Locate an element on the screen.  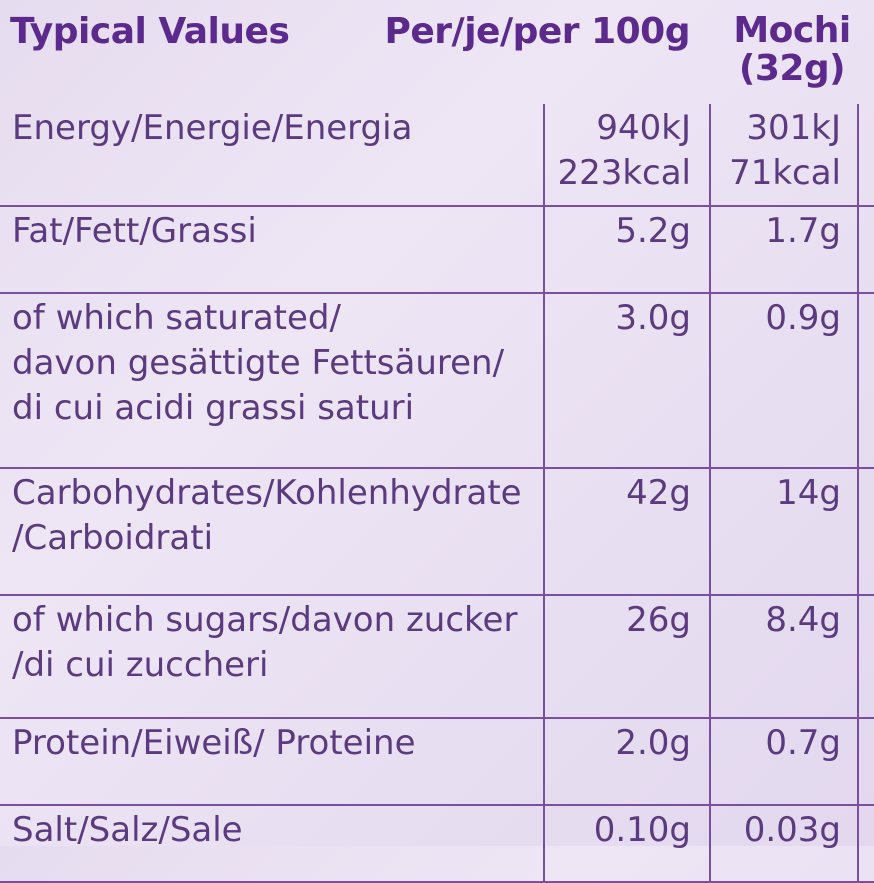
value-per-serving: 0.7g is located at coordinates (784, 762).